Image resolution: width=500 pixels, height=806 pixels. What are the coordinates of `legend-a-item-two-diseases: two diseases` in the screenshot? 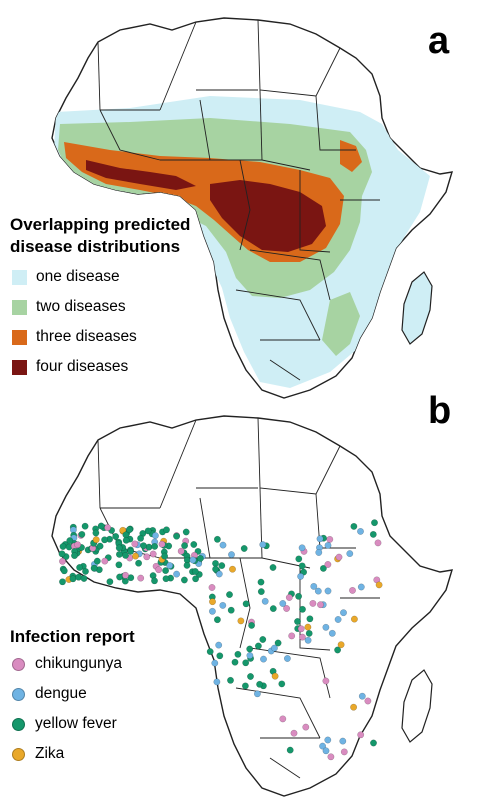 It's located at (69, 307).